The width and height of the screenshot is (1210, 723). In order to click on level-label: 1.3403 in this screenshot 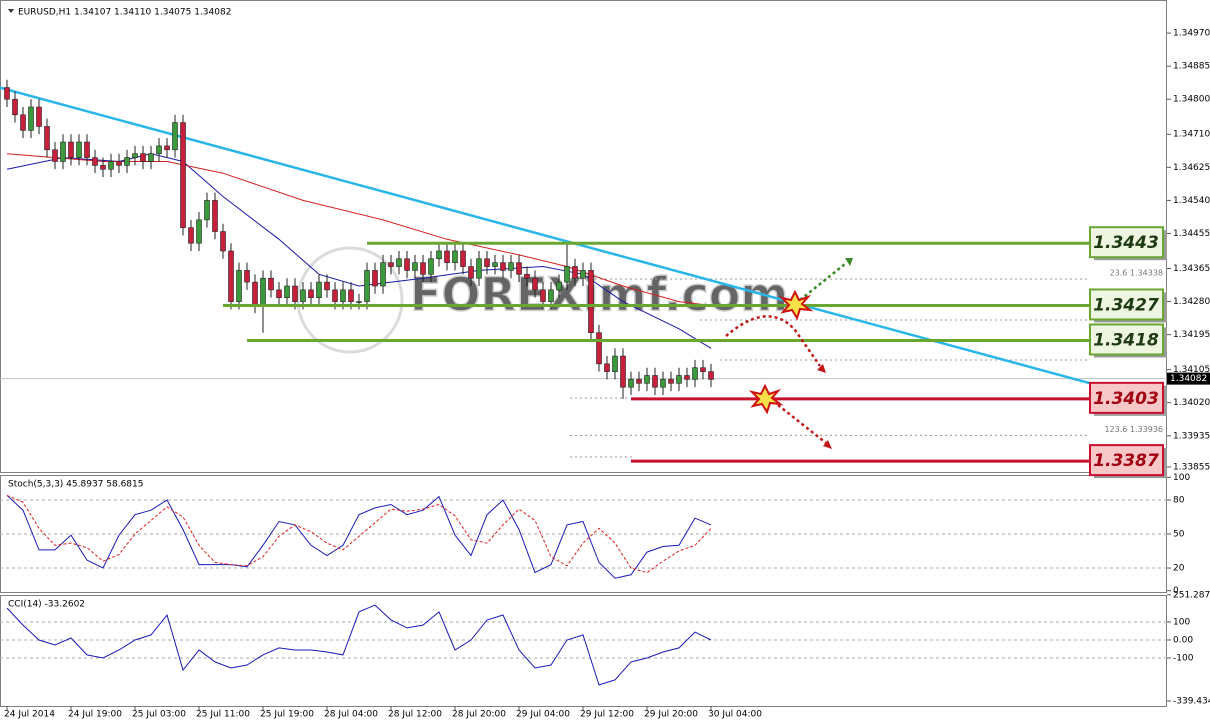, I will do `click(1126, 399)`.